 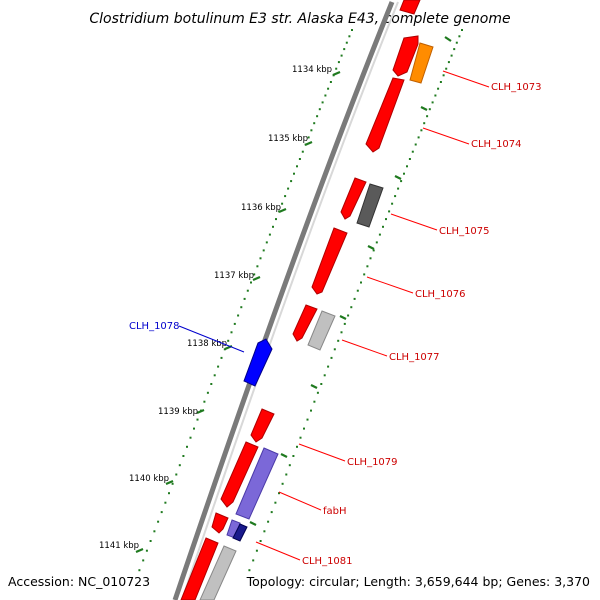 What do you see at coordinates (154, 326) in the screenshot?
I see `gene-label-clh1078: CLH_1078` at bounding box center [154, 326].